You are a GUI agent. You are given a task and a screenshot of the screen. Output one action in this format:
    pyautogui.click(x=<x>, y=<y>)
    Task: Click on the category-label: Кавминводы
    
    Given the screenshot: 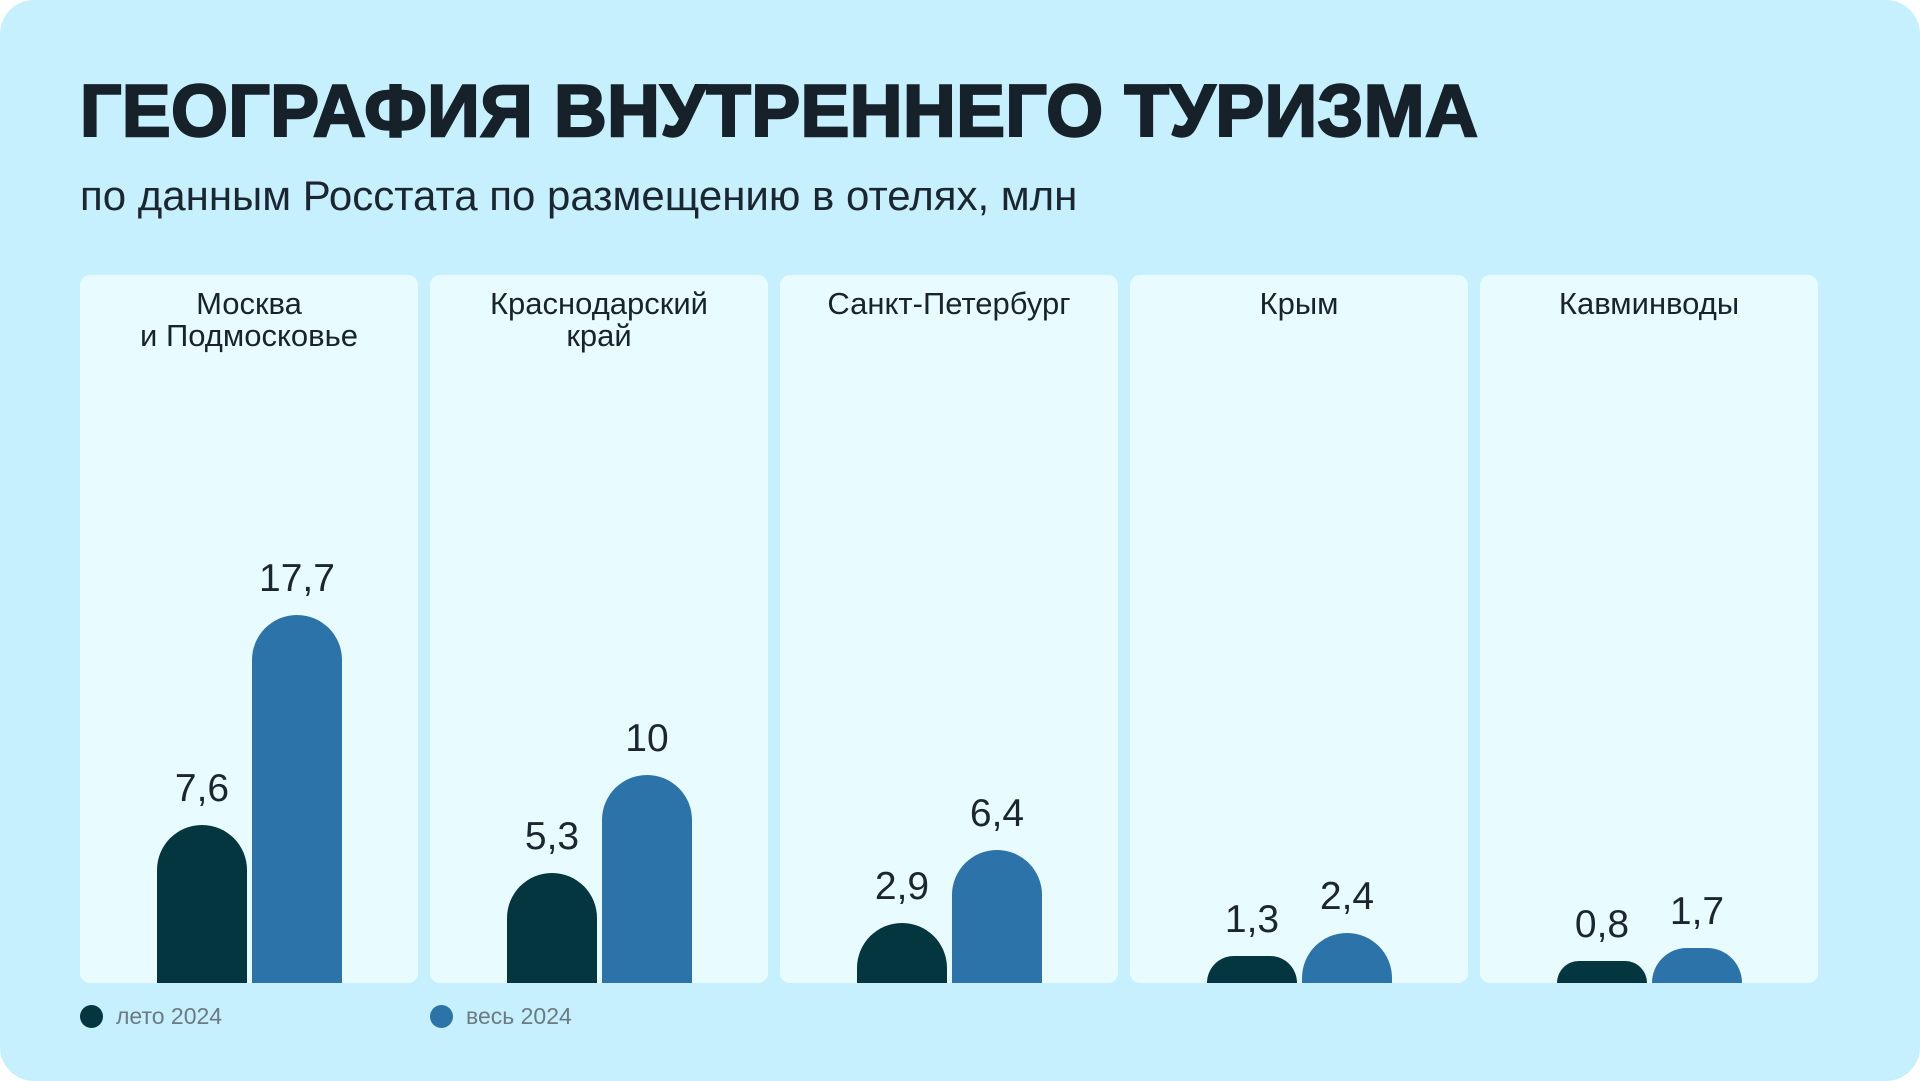 What is the action you would take?
    pyautogui.click(x=1649, y=303)
    